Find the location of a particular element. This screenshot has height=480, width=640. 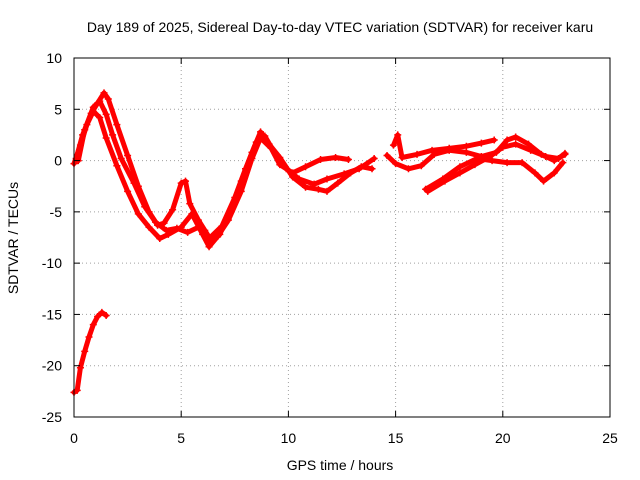

x-axis-label: GPS time / hours is located at coordinates (340, 465).